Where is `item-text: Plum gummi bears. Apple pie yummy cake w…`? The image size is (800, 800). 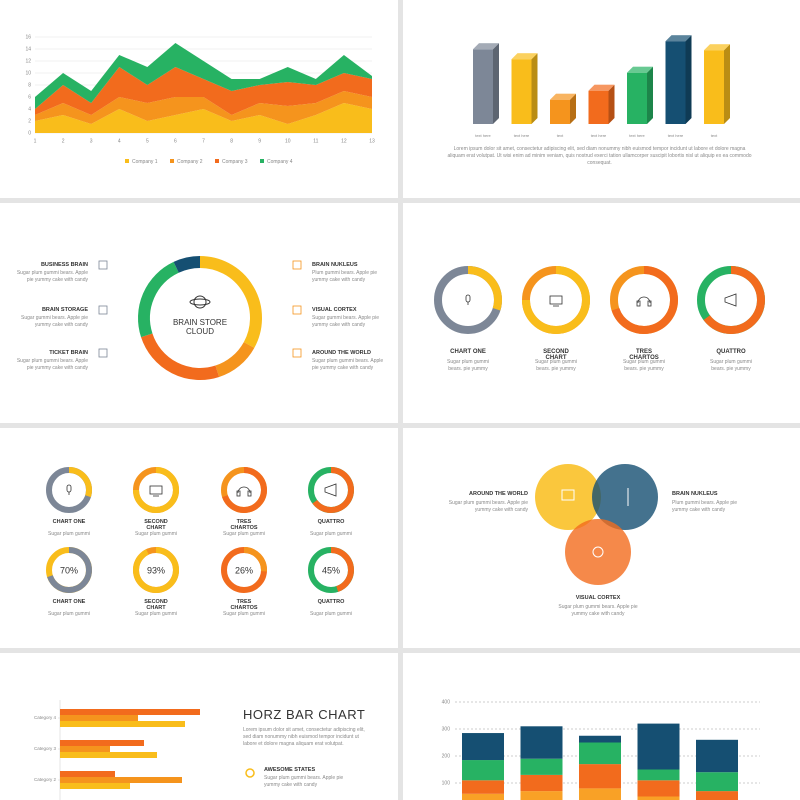 item-text: Plum gummi bears. Apple pie yummy cake w… is located at coordinates (345, 276).